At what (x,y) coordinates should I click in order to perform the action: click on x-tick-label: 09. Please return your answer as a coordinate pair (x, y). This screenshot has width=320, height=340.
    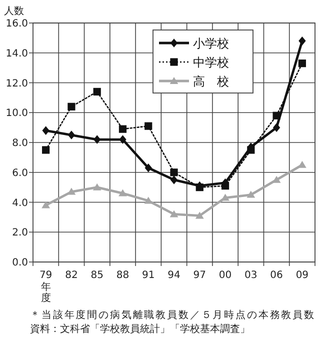
    Looking at the image, I should click on (302, 275).